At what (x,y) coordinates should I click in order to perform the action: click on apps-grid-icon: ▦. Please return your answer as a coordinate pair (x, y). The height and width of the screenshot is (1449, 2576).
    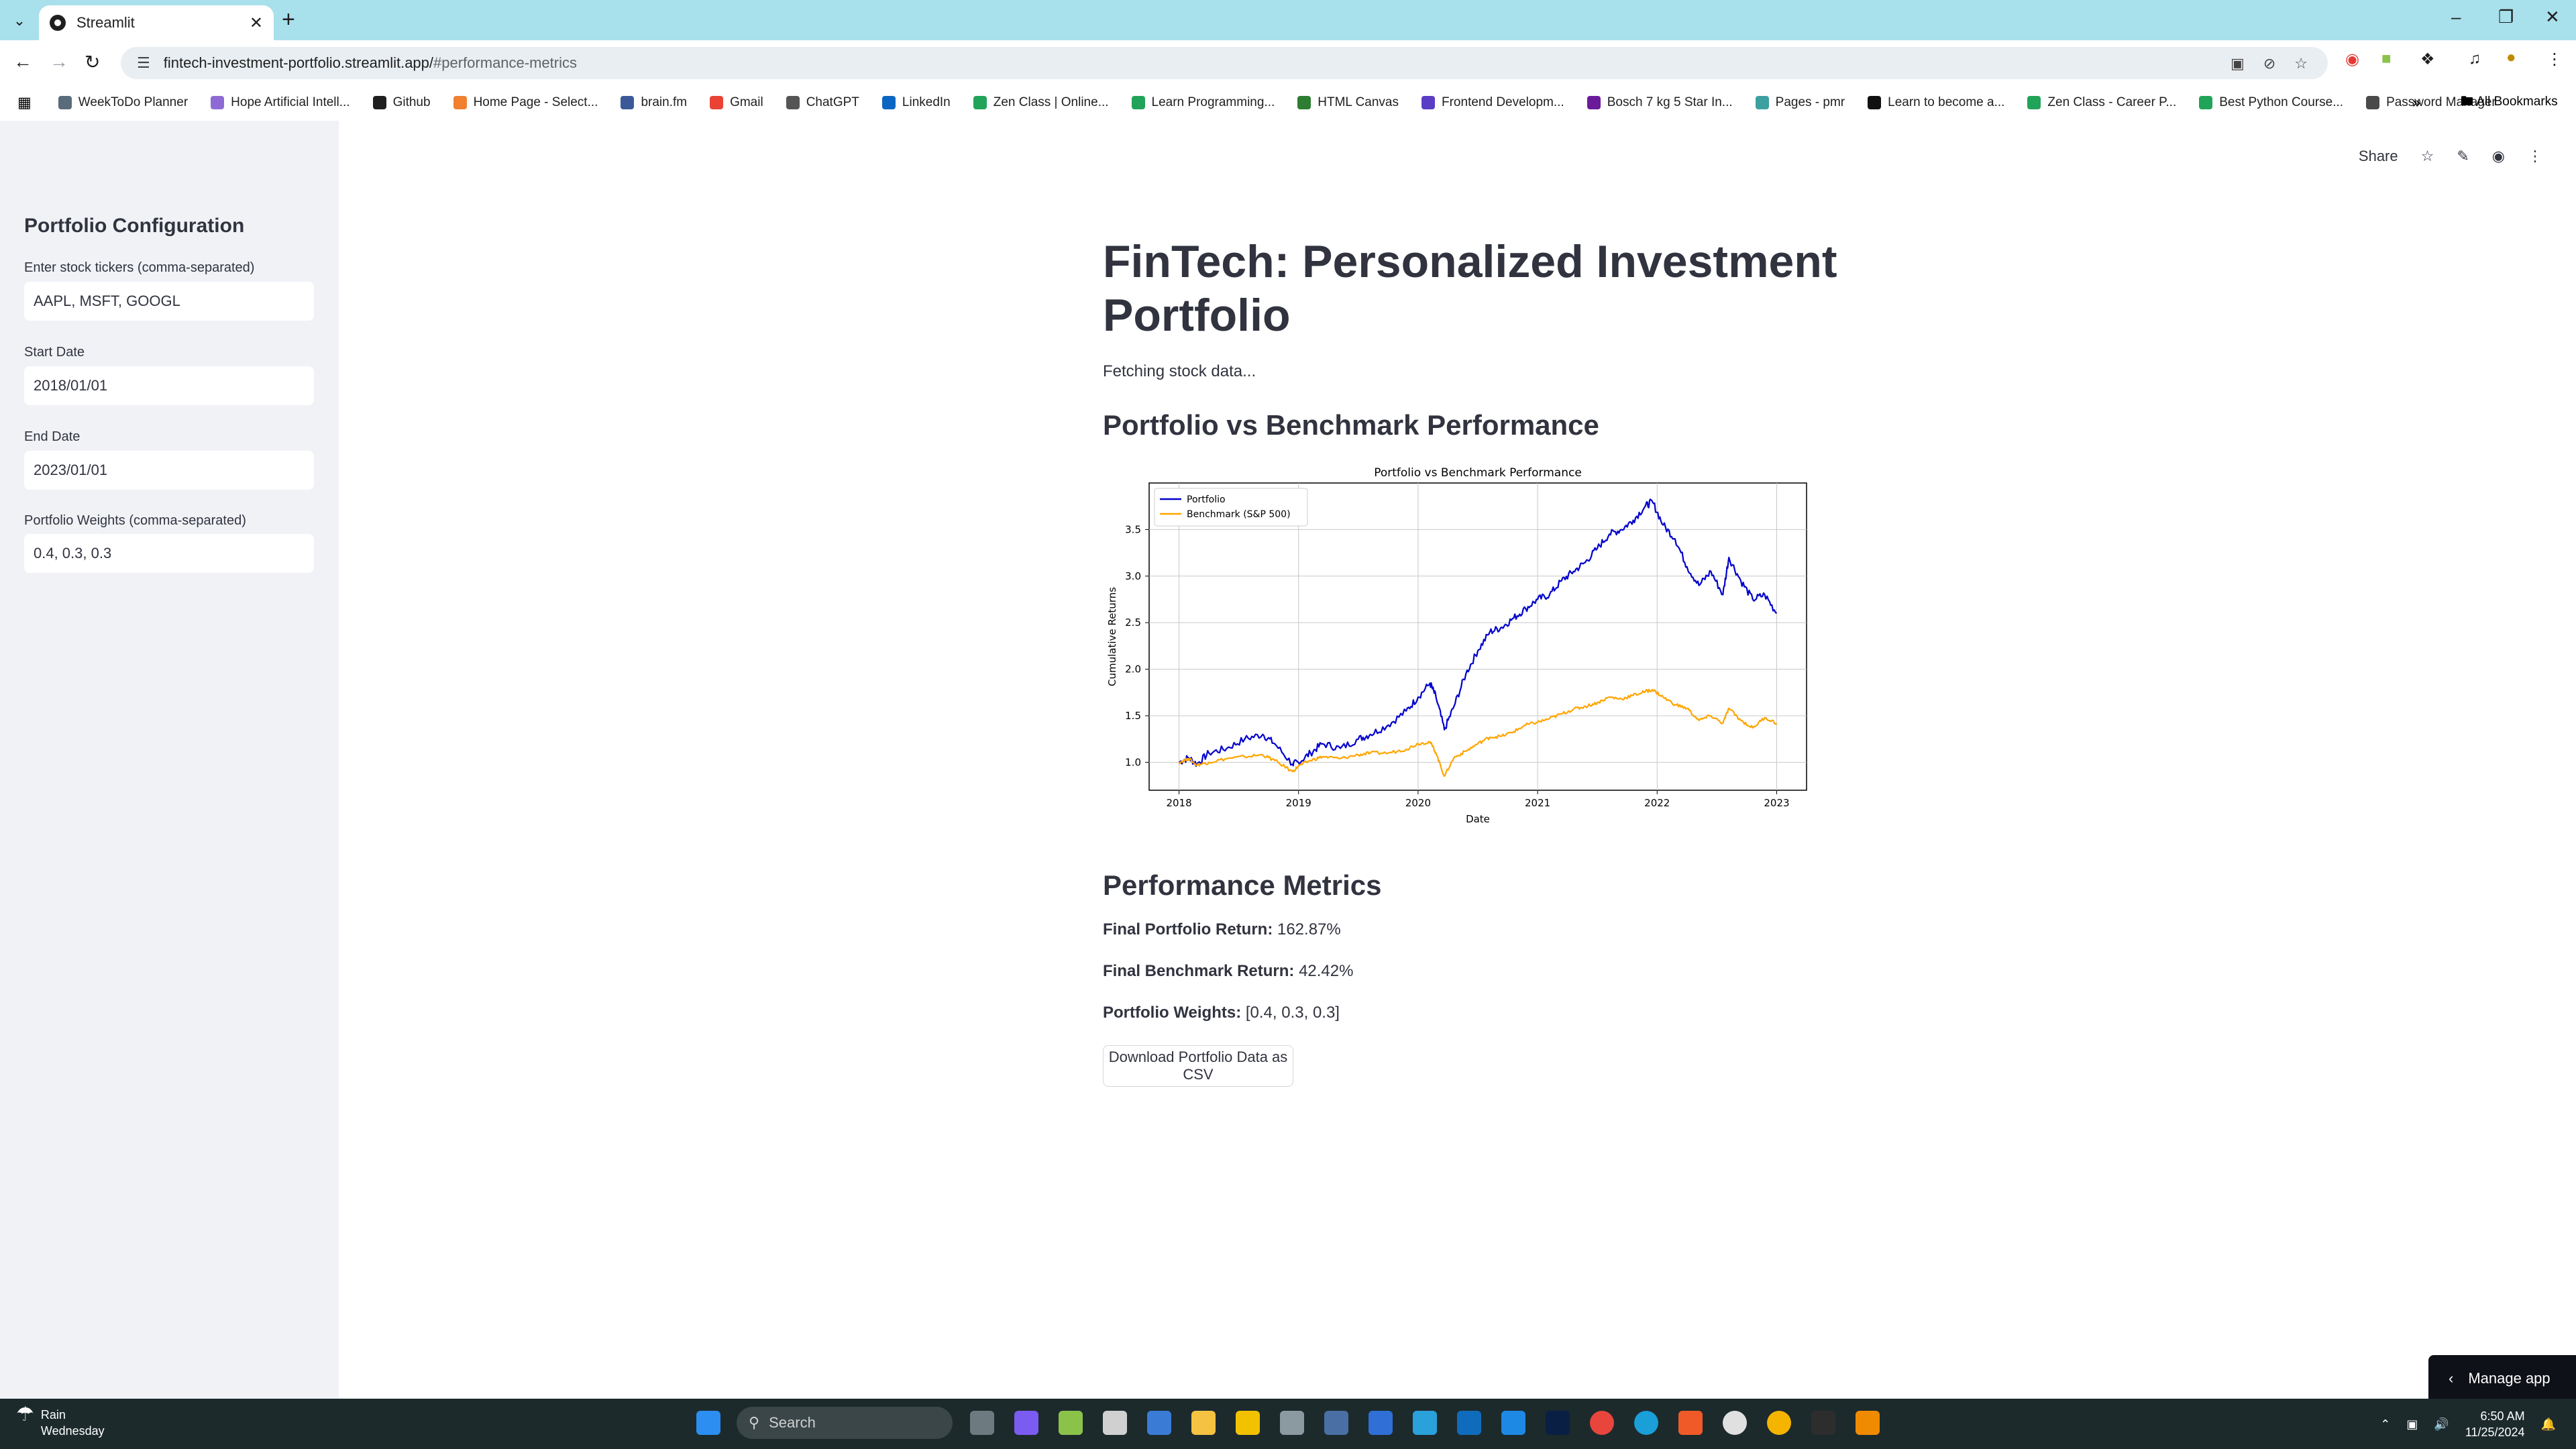
    Looking at the image, I should click on (24, 102).